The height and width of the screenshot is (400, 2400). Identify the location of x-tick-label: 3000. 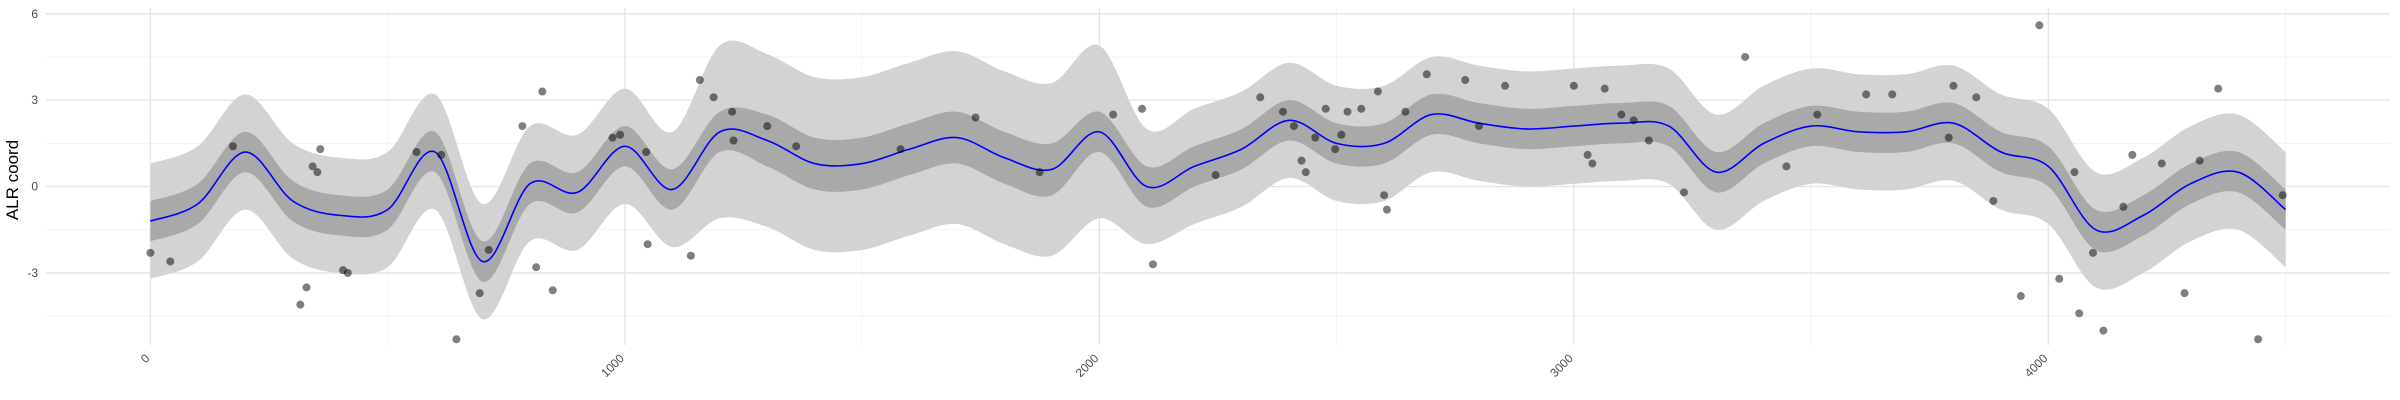
(1561, 365).